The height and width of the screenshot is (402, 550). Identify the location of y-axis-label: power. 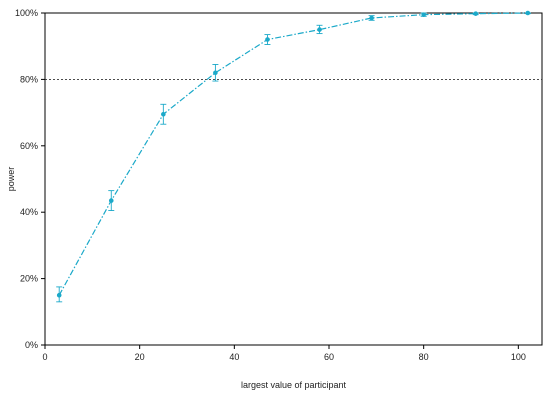
(11, 179).